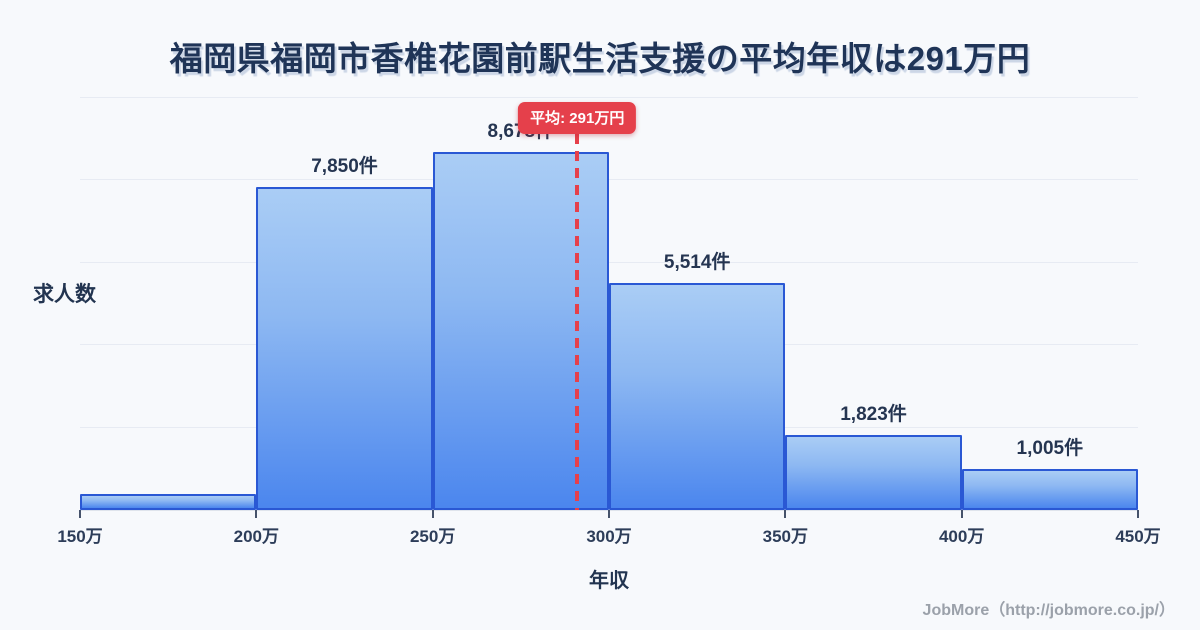 This screenshot has width=1200, height=630. What do you see at coordinates (873, 414) in the screenshot?
I see `bar-value-label: 1,823件` at bounding box center [873, 414].